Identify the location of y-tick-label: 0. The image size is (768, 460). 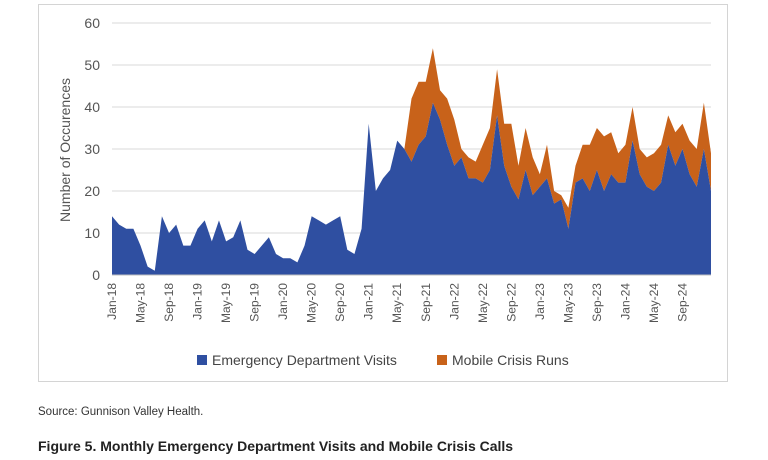
(96, 275).